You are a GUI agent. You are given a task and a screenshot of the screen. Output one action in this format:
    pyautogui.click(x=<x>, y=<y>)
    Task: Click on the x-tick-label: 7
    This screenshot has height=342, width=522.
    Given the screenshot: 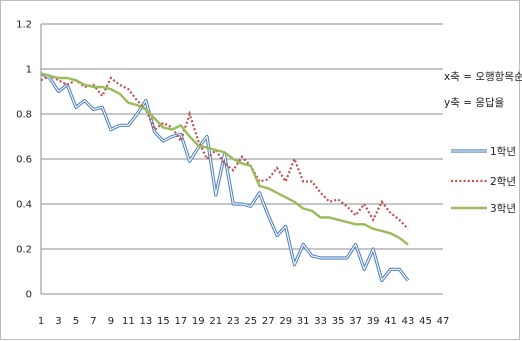 What is the action you would take?
    pyautogui.click(x=93, y=321)
    